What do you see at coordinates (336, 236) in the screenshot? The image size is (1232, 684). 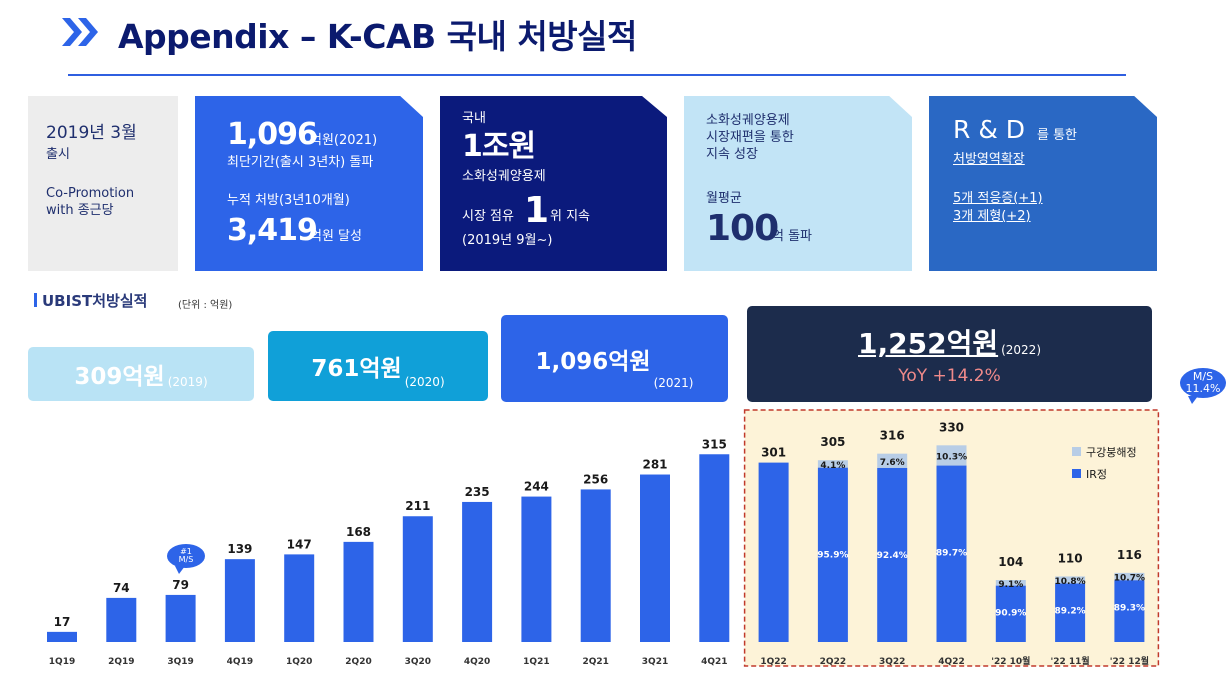 I see `cumulative-unit: 억원 달성` at bounding box center [336, 236].